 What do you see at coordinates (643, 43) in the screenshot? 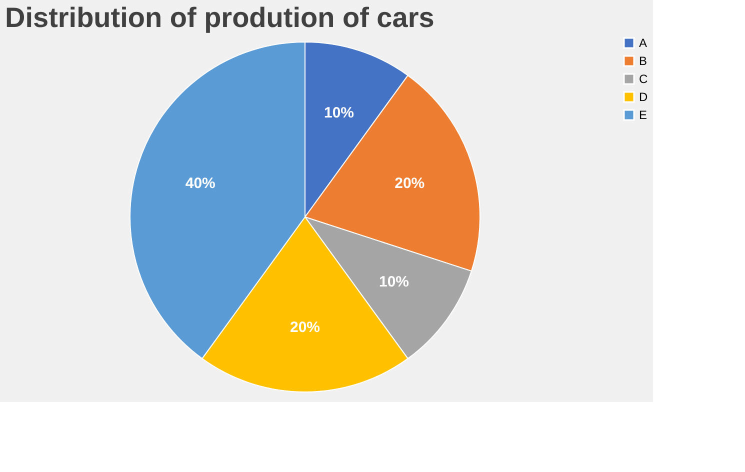
I see `legend-label: A` at bounding box center [643, 43].